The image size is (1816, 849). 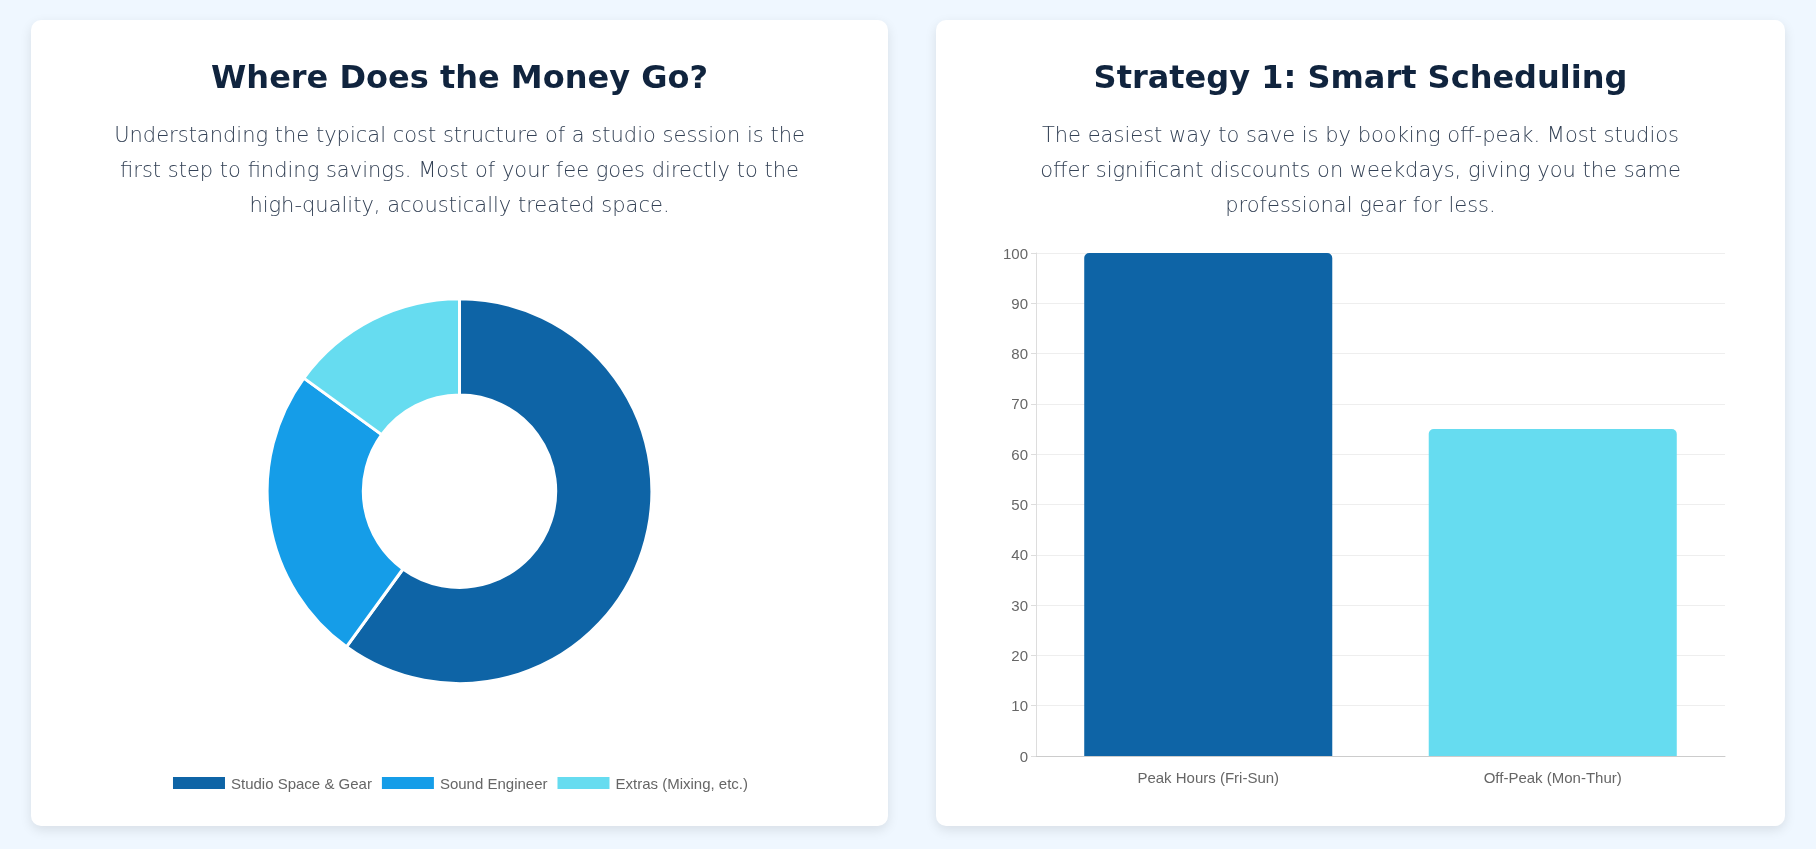 What do you see at coordinates (1019, 303) in the screenshot?
I see `y-tick-label: 90` at bounding box center [1019, 303].